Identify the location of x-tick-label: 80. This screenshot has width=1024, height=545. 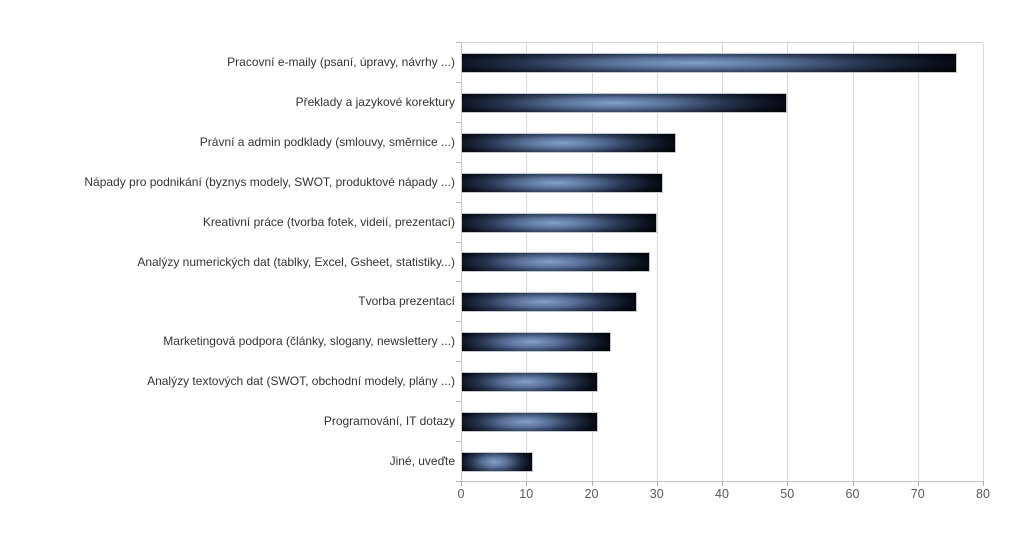
(983, 494).